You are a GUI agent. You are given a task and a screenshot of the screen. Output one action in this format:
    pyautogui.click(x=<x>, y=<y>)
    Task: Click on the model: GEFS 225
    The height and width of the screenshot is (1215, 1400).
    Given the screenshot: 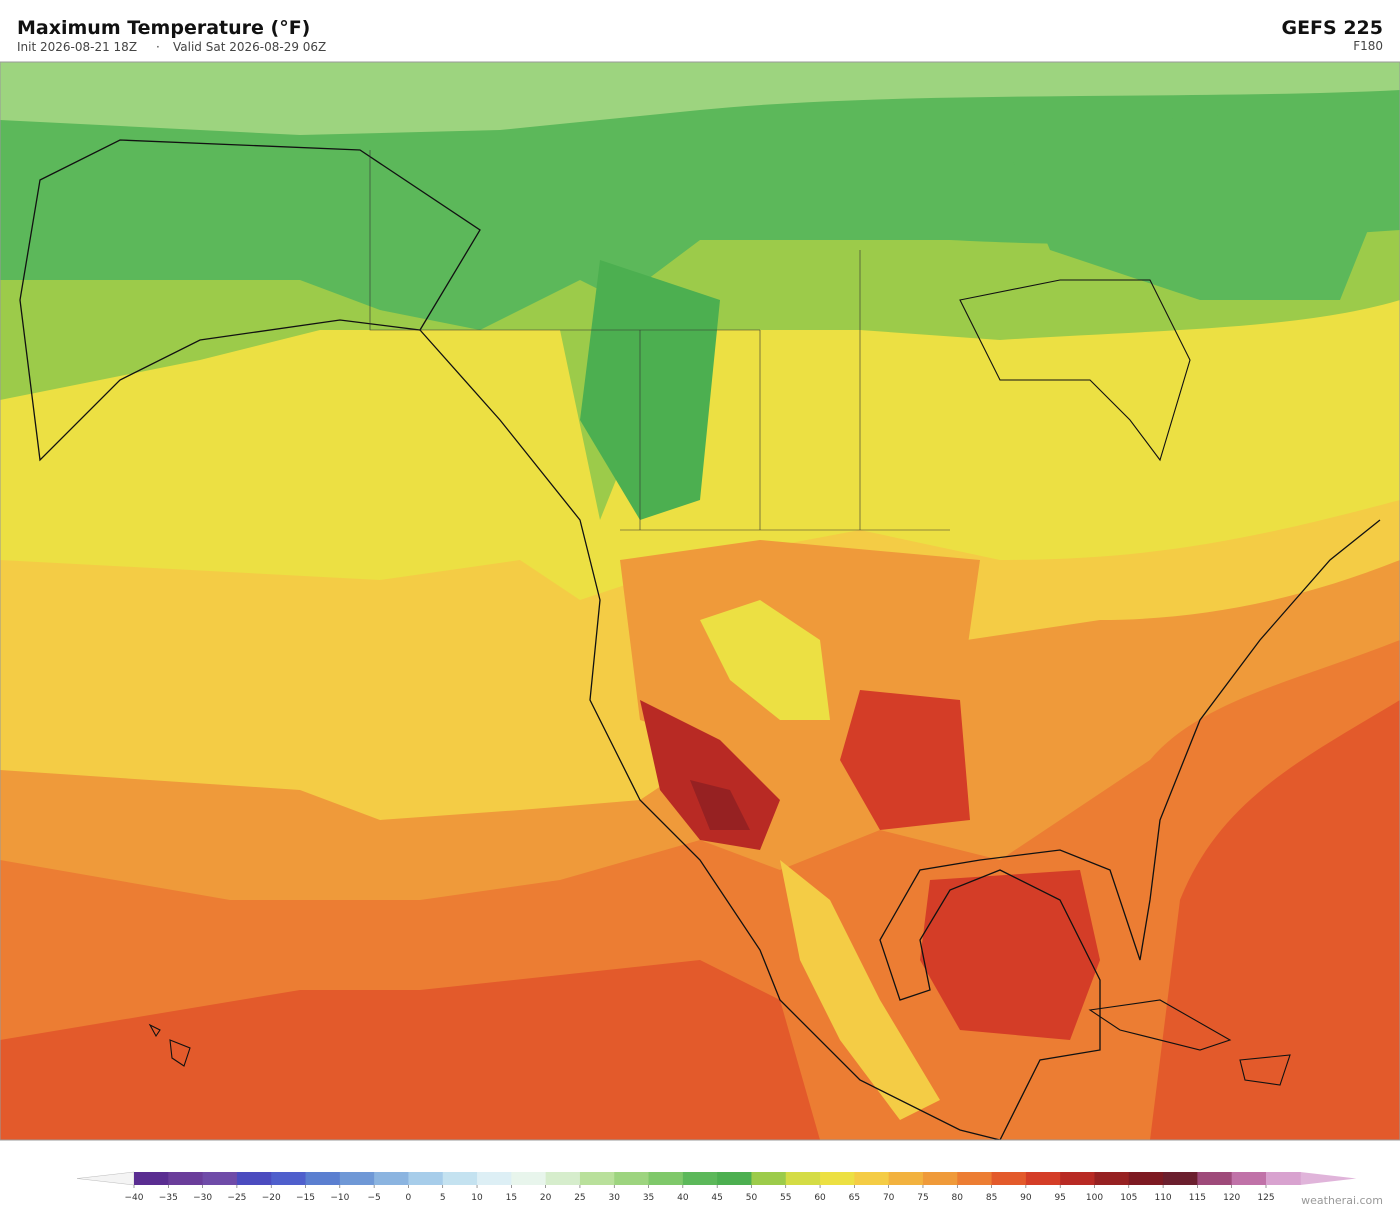 What is the action you would take?
    pyautogui.click(x=1332, y=28)
    